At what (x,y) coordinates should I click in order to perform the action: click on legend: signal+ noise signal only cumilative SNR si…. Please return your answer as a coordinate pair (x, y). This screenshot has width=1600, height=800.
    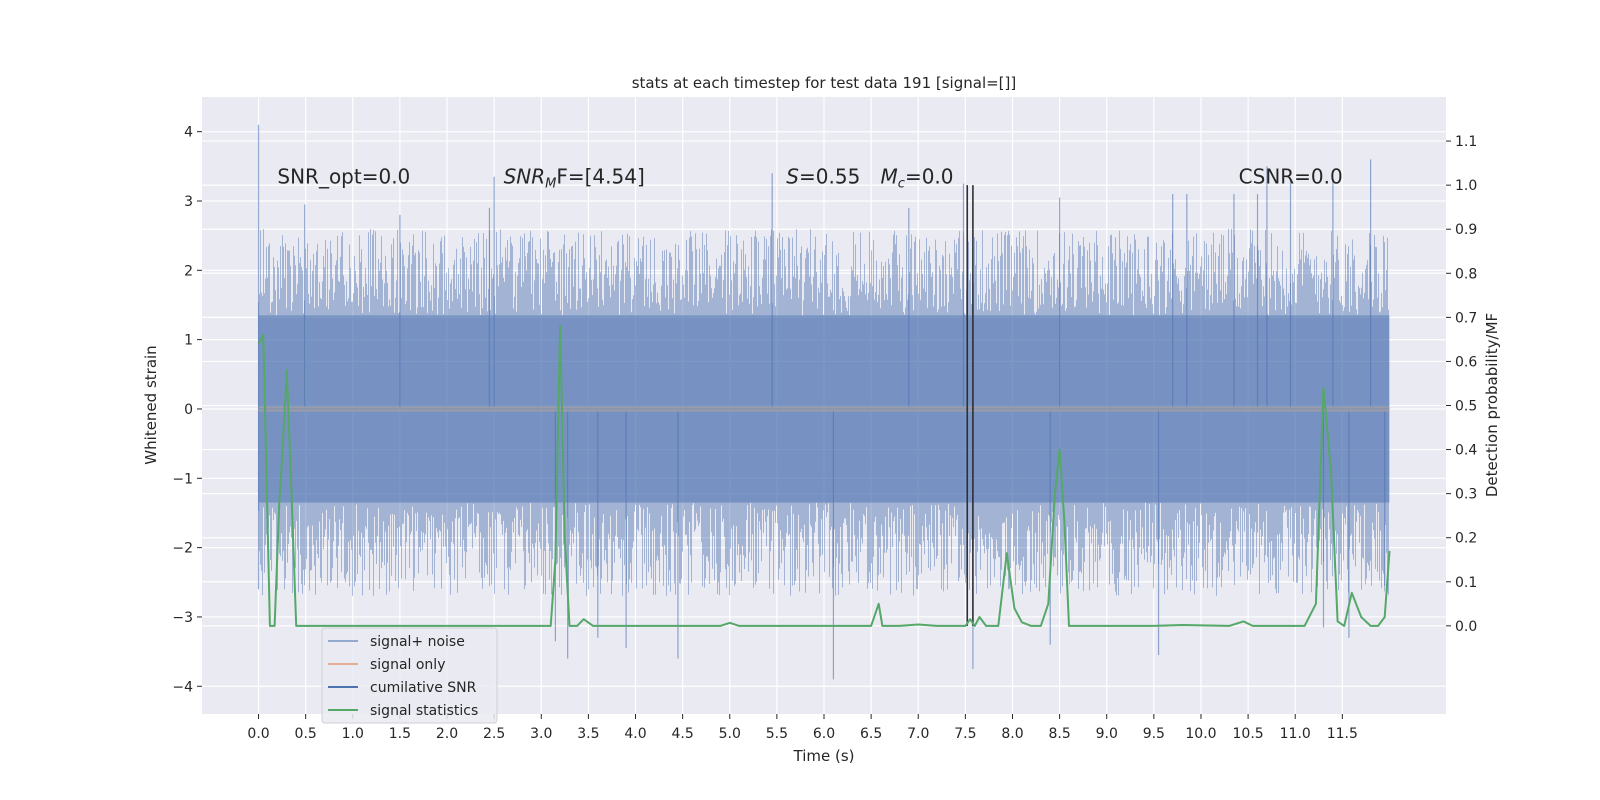
    Looking at the image, I should click on (409, 675).